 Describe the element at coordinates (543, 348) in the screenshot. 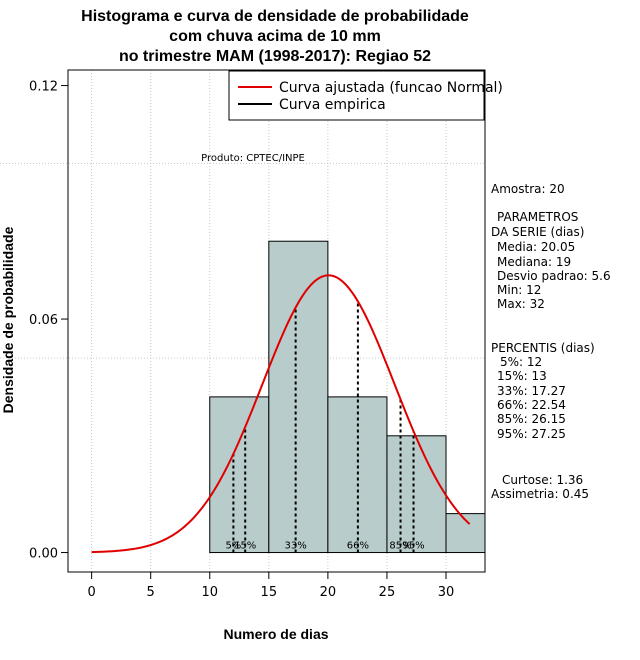

I see `stat-percentis-title: PERCENTIS (dias)` at that location.